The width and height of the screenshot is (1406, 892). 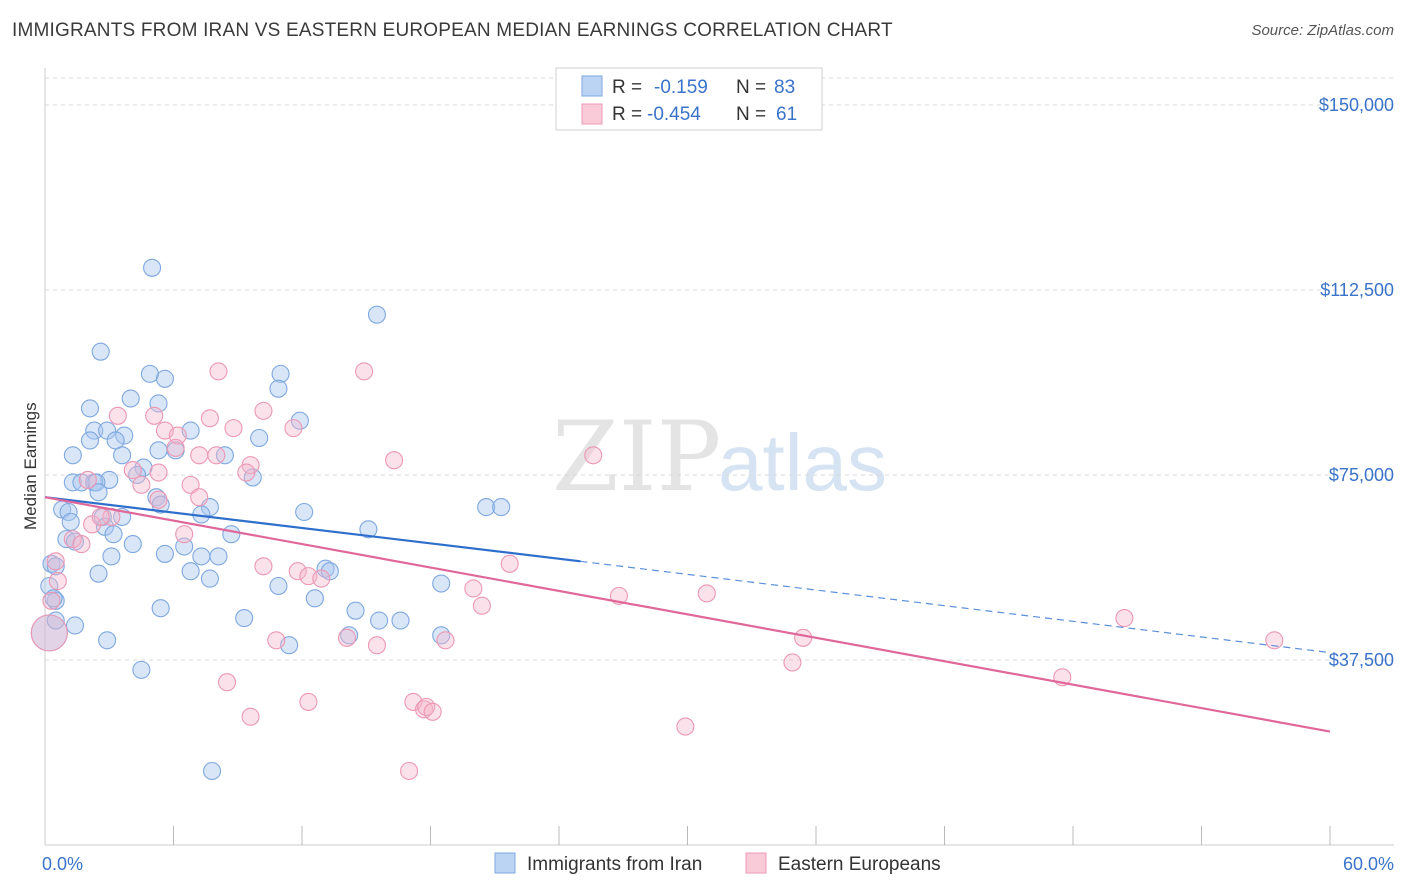 I want to click on legend-n-value-eastern: 61, so click(x=786, y=114).